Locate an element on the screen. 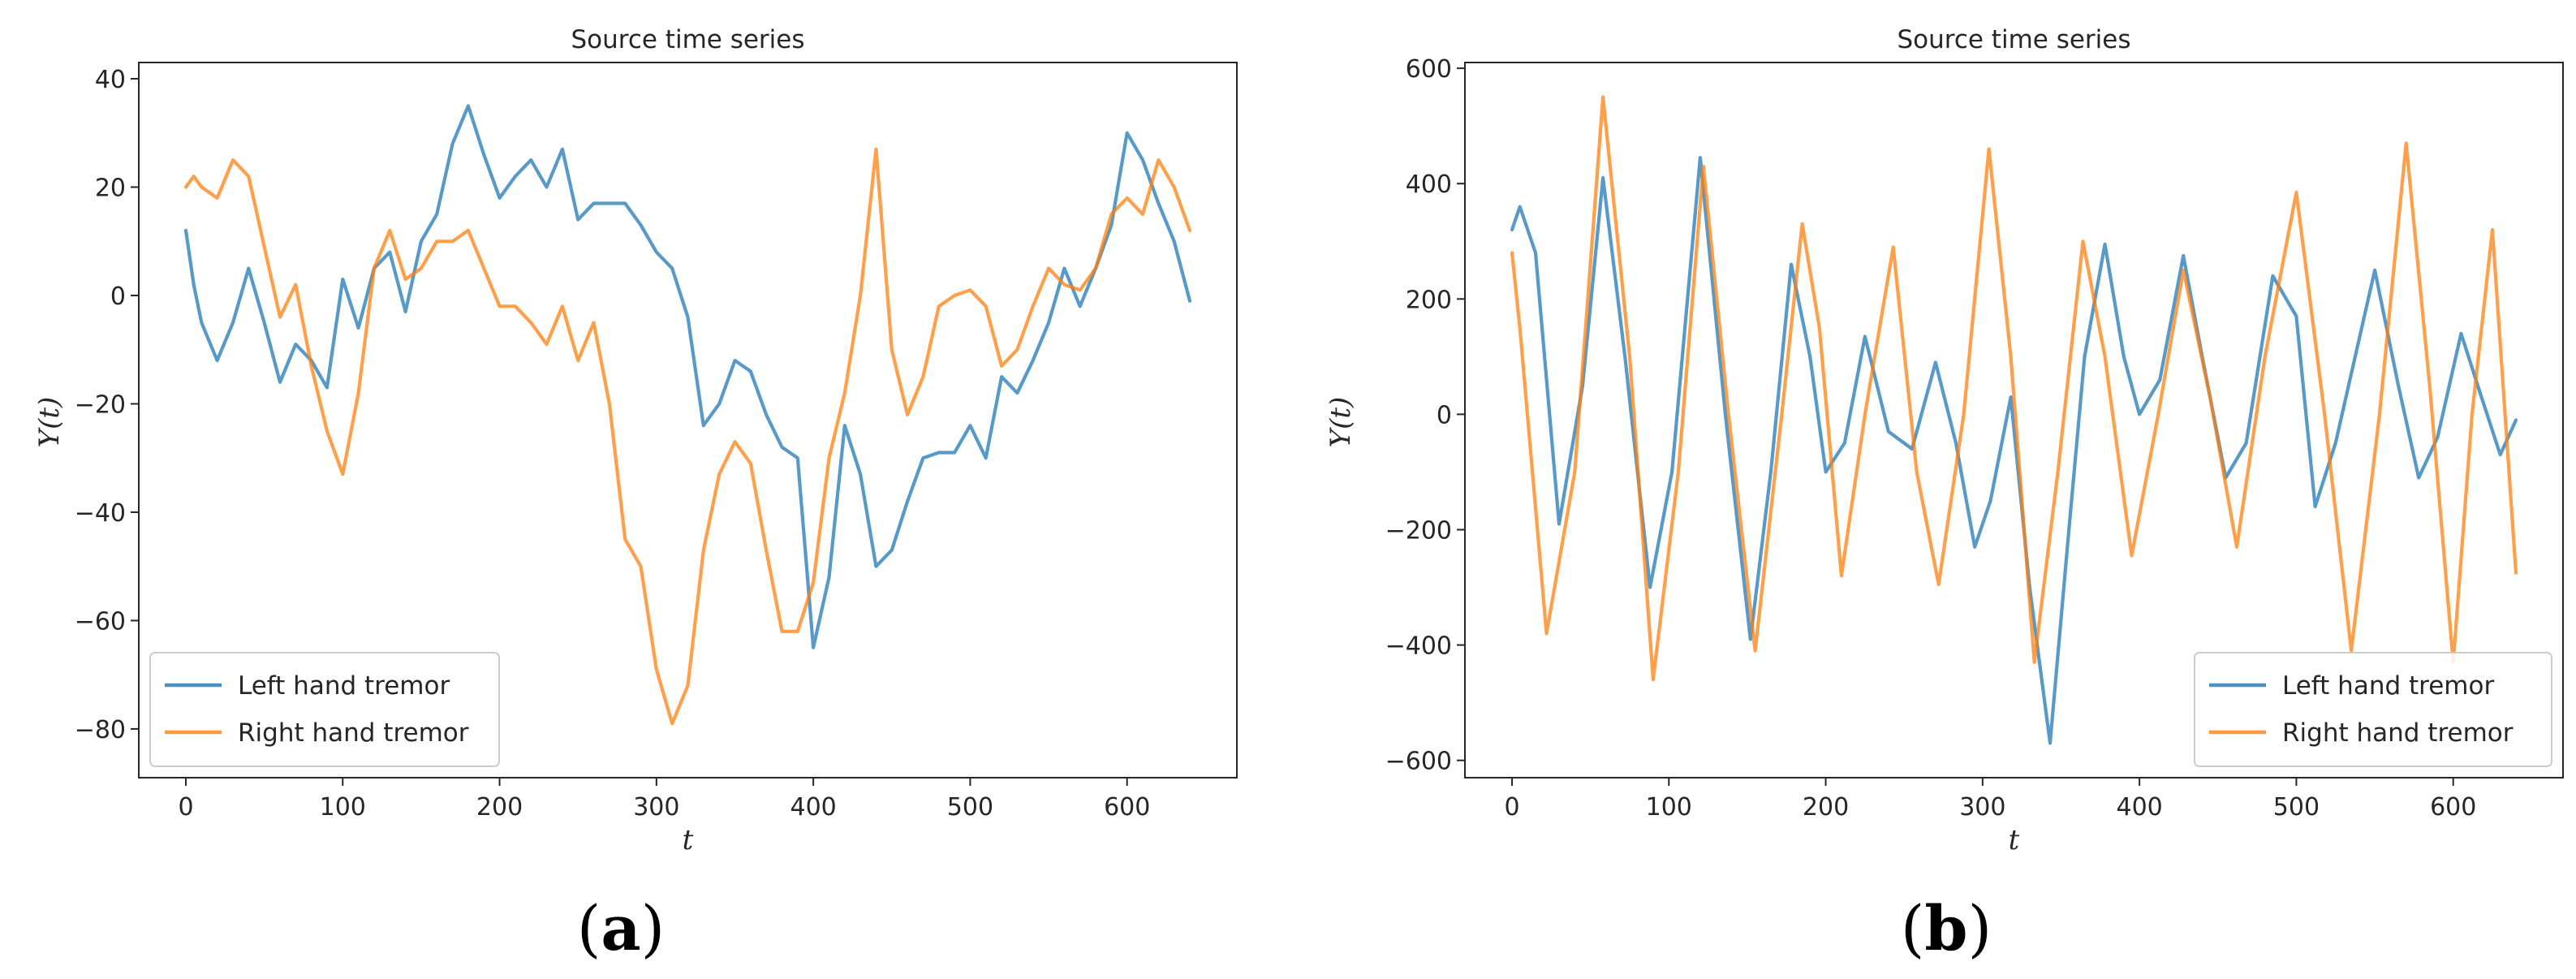 The width and height of the screenshot is (2576, 979). y-tick-label: −400 is located at coordinates (1419, 647).